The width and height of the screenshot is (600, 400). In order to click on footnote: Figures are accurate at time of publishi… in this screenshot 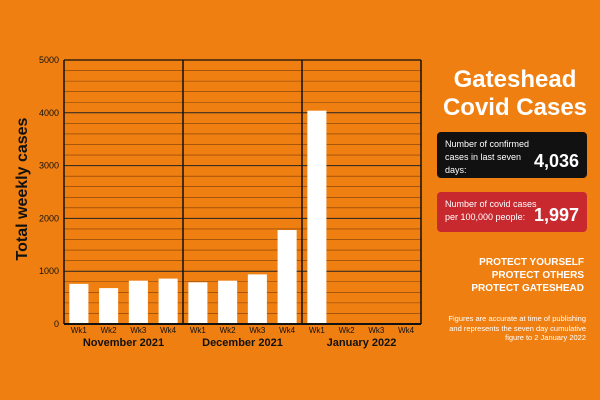, I will do `click(517, 328)`.